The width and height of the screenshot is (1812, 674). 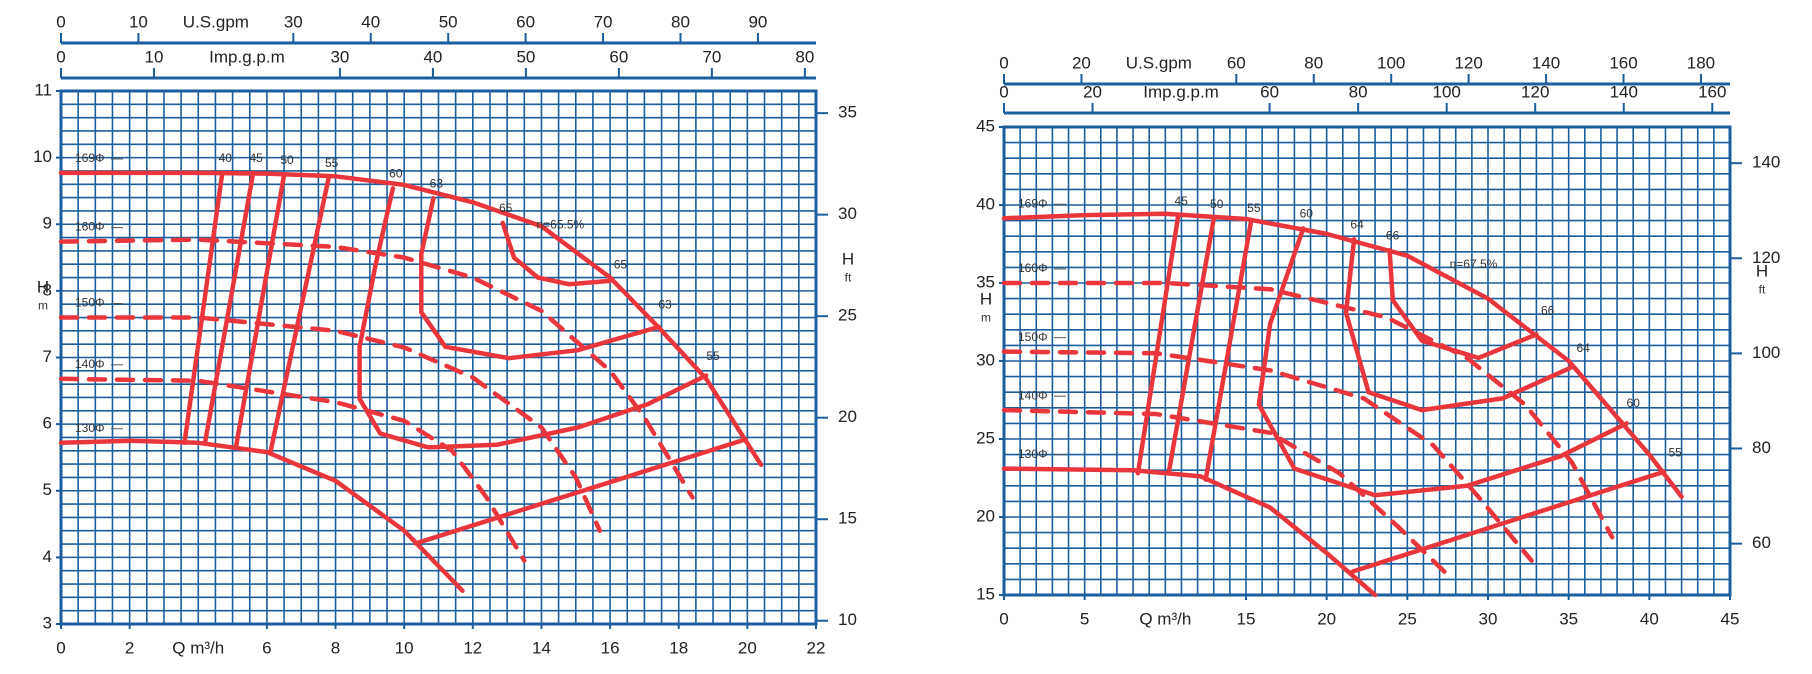 What do you see at coordinates (42, 156) in the screenshot?
I see `y-tick-label: 10` at bounding box center [42, 156].